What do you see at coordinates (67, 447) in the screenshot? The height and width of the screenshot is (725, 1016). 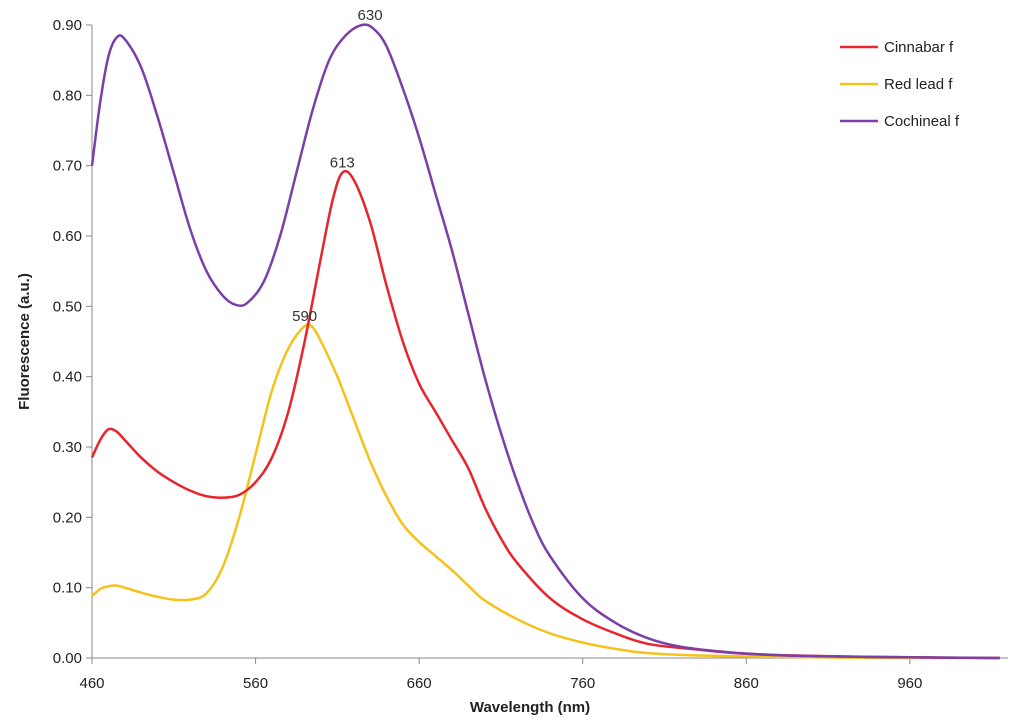 I see `y-tick-label: 0.30` at bounding box center [67, 447].